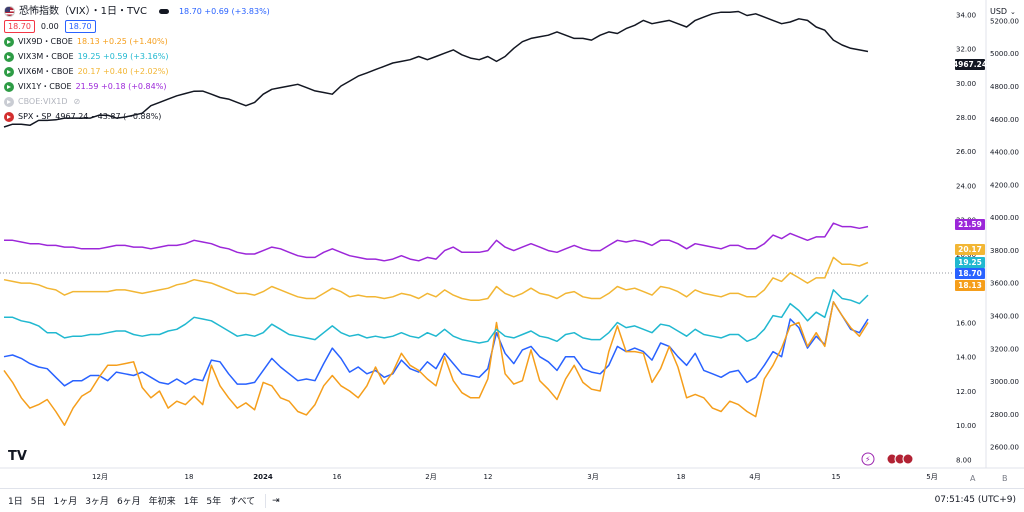 Image resolution: width=1024 pixels, height=512 pixels. I want to click on tradingview-logo: TV, so click(17, 456).